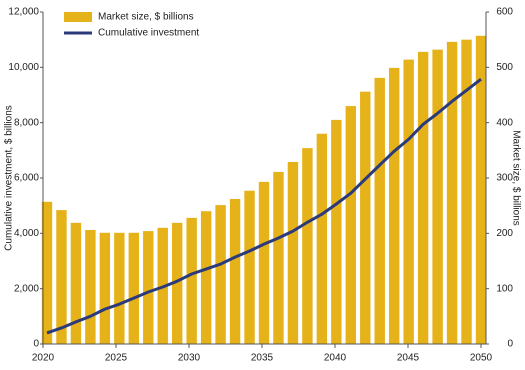 This screenshot has height=370, width=525. What do you see at coordinates (26, 178) in the screenshot?
I see `y-tick-label: 6,000` at bounding box center [26, 178].